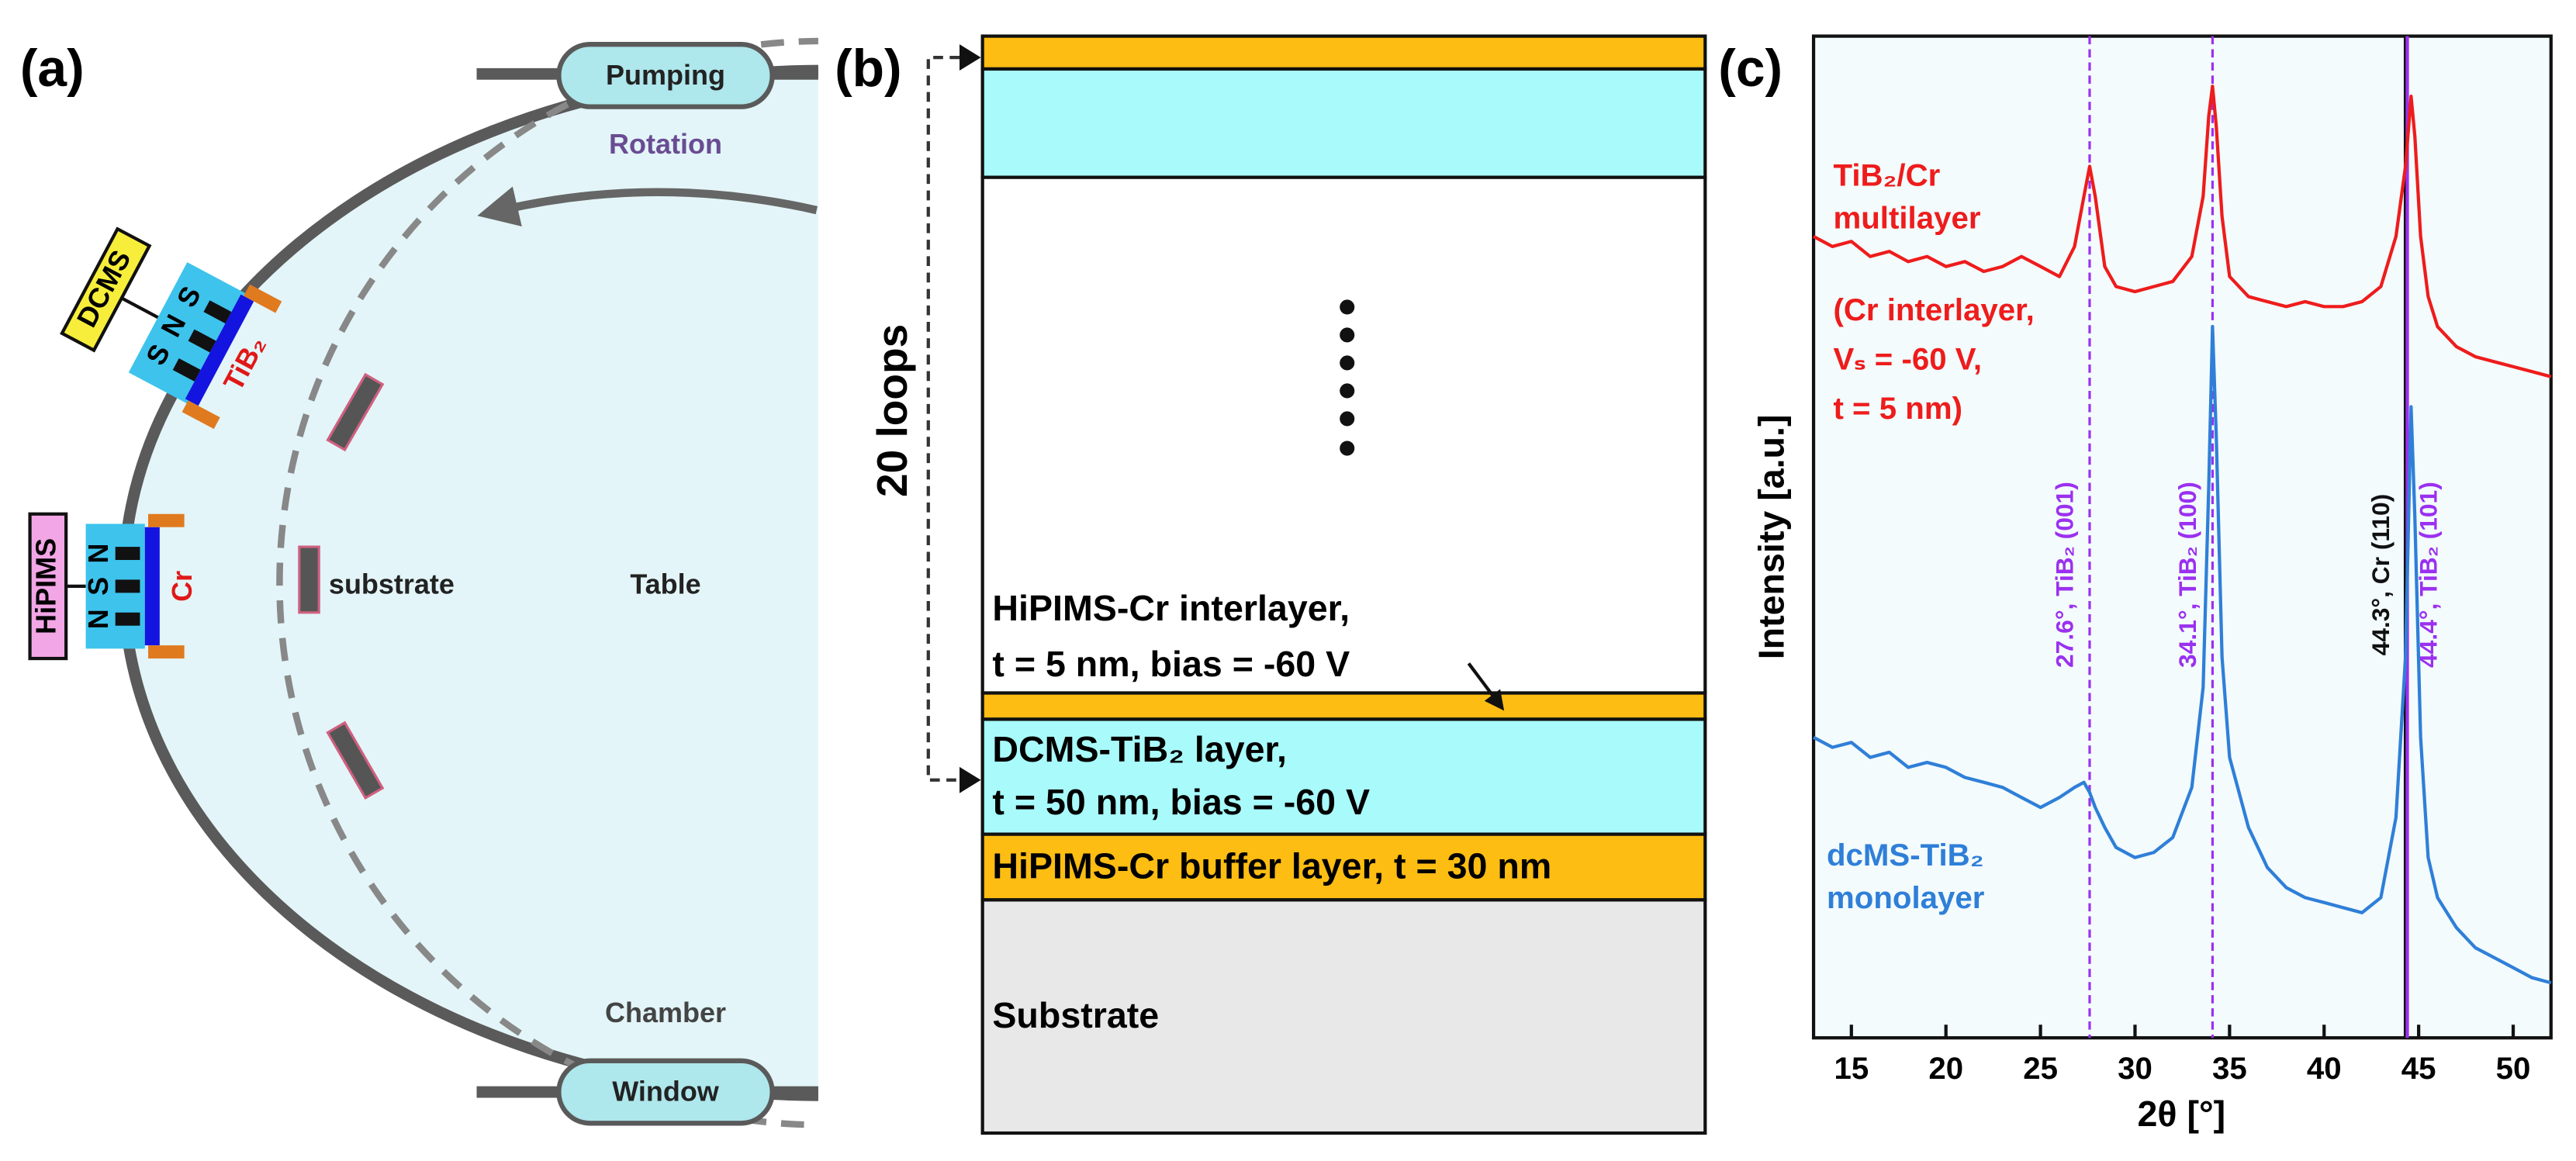 This screenshot has width=2576, height=1161. I want to click on series-line, so click(2182, 231).